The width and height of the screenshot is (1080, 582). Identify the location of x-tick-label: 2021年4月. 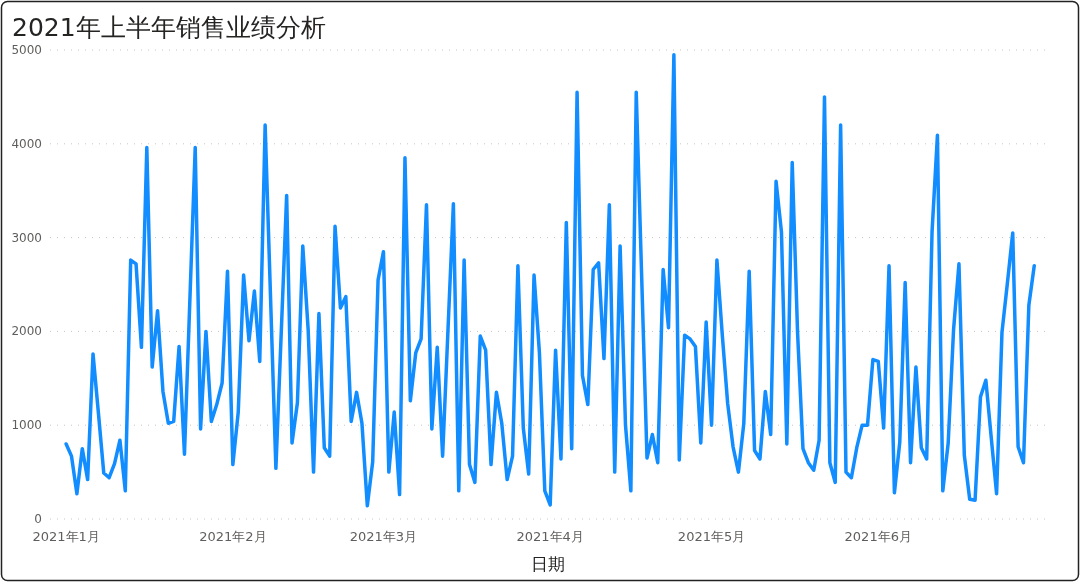
(550, 536).